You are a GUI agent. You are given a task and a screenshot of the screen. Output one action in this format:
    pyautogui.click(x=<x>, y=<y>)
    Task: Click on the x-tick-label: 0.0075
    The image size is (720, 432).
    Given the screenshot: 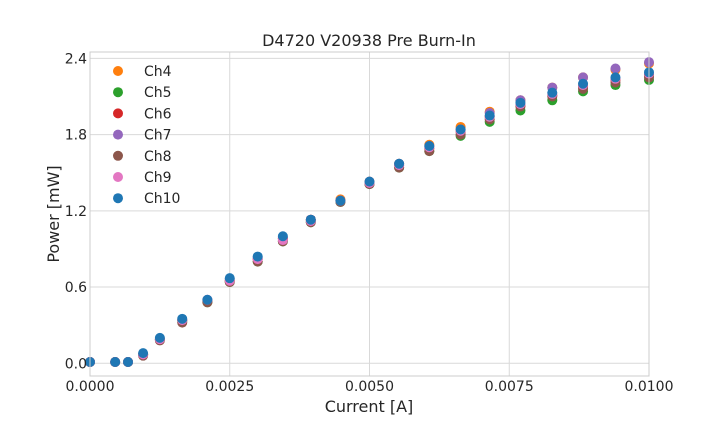 What is the action you would take?
    pyautogui.click(x=509, y=387)
    